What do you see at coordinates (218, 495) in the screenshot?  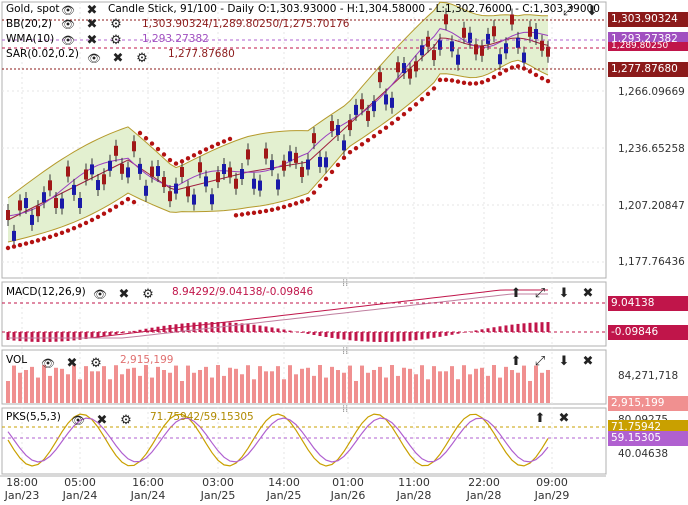 I see `time-tick-date: Jan/25` at bounding box center [218, 495].